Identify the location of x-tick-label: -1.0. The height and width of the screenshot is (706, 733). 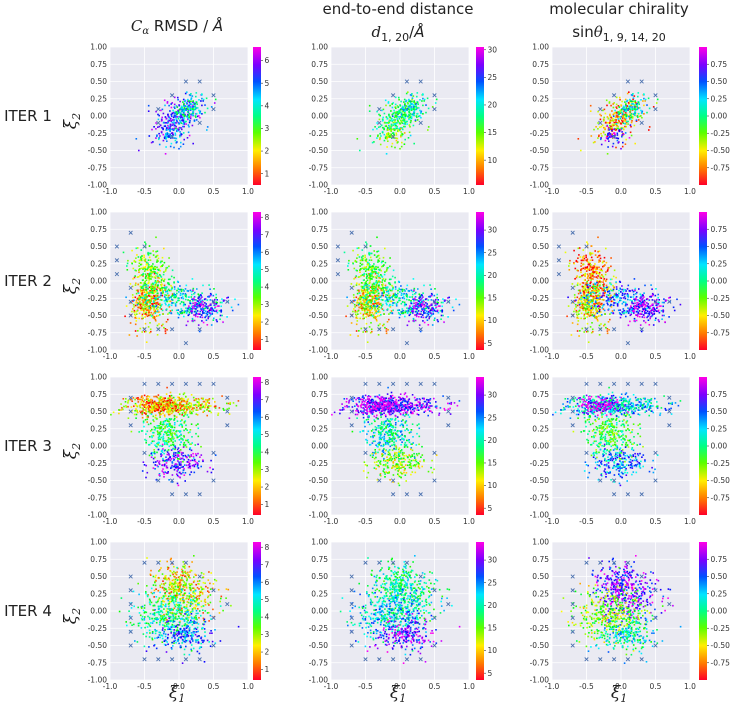
(110, 356).